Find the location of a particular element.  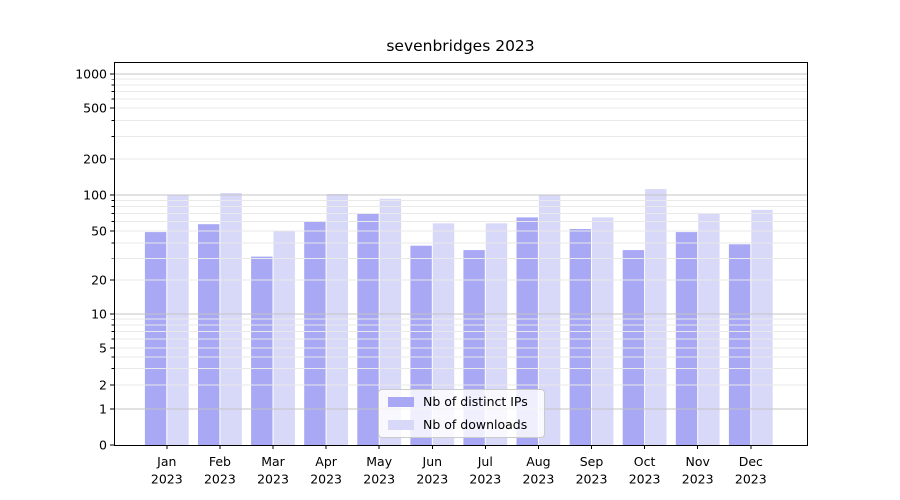

x-tick-label-month: Feb is located at coordinates (220, 461).